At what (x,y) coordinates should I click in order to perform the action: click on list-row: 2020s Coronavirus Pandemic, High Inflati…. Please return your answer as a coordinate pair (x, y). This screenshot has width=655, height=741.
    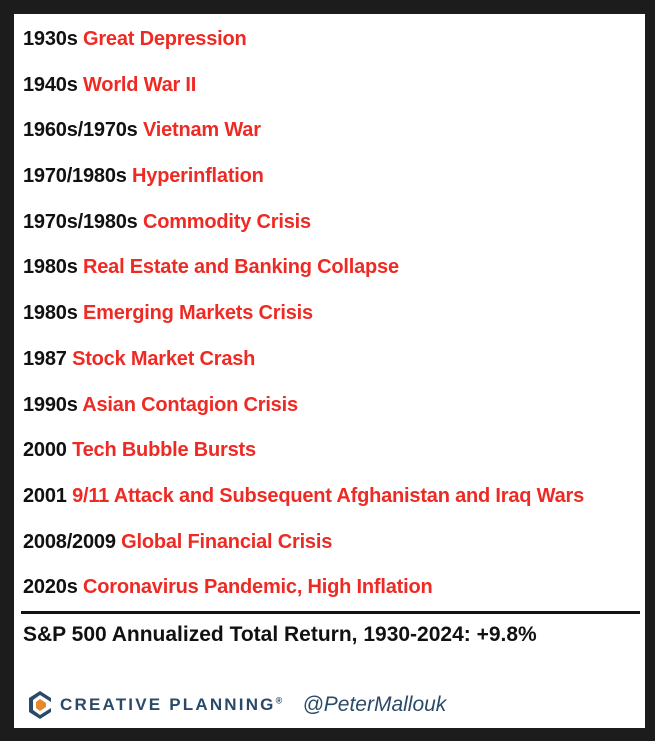
    Looking at the image, I should click on (303, 599).